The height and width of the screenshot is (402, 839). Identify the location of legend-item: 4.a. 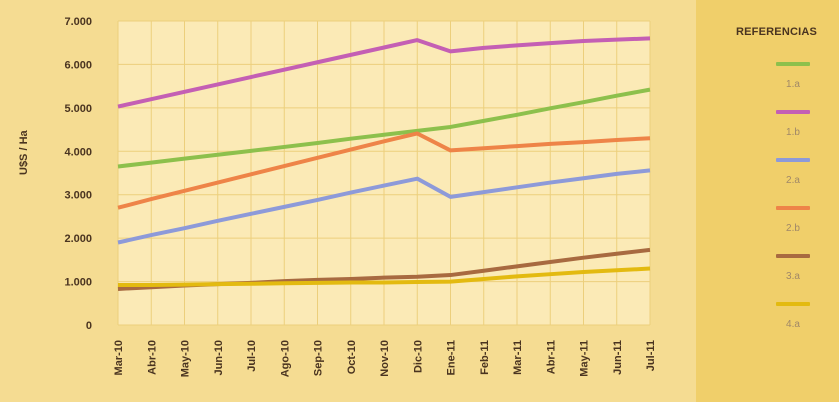
(795, 316).